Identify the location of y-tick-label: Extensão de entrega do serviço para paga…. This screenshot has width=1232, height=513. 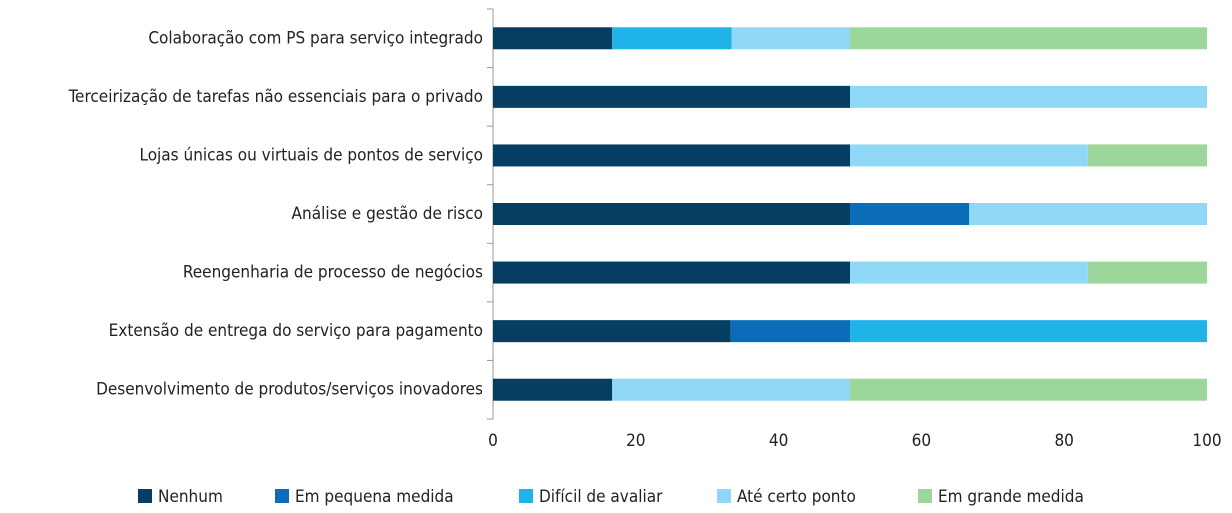
(296, 331).